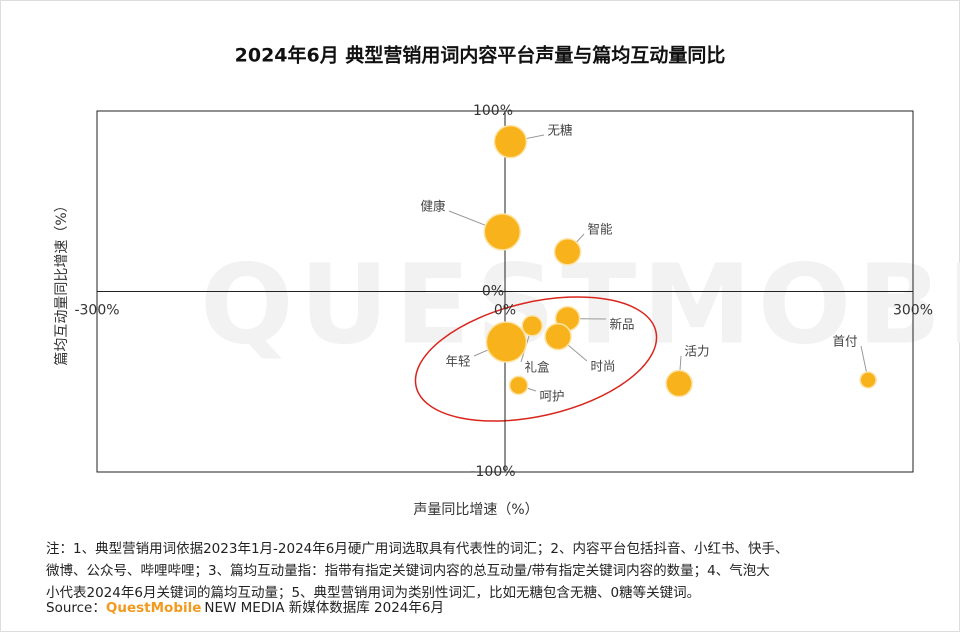 This screenshot has height=632, width=960. I want to click on y-tick-label: 100%, so click(493, 111).